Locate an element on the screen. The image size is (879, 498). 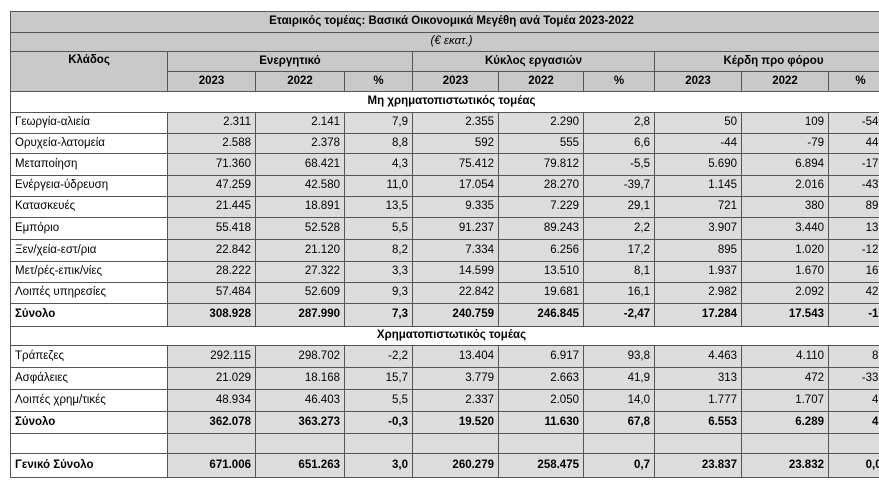
table-cell: 19.520 is located at coordinates (455, 422).